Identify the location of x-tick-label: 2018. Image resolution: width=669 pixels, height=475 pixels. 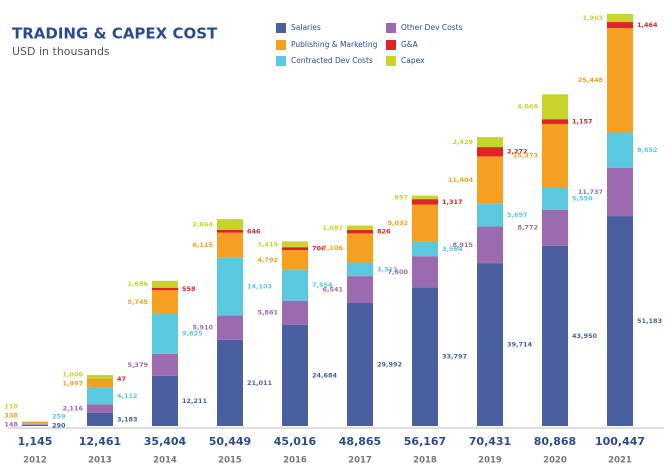
(425, 461).